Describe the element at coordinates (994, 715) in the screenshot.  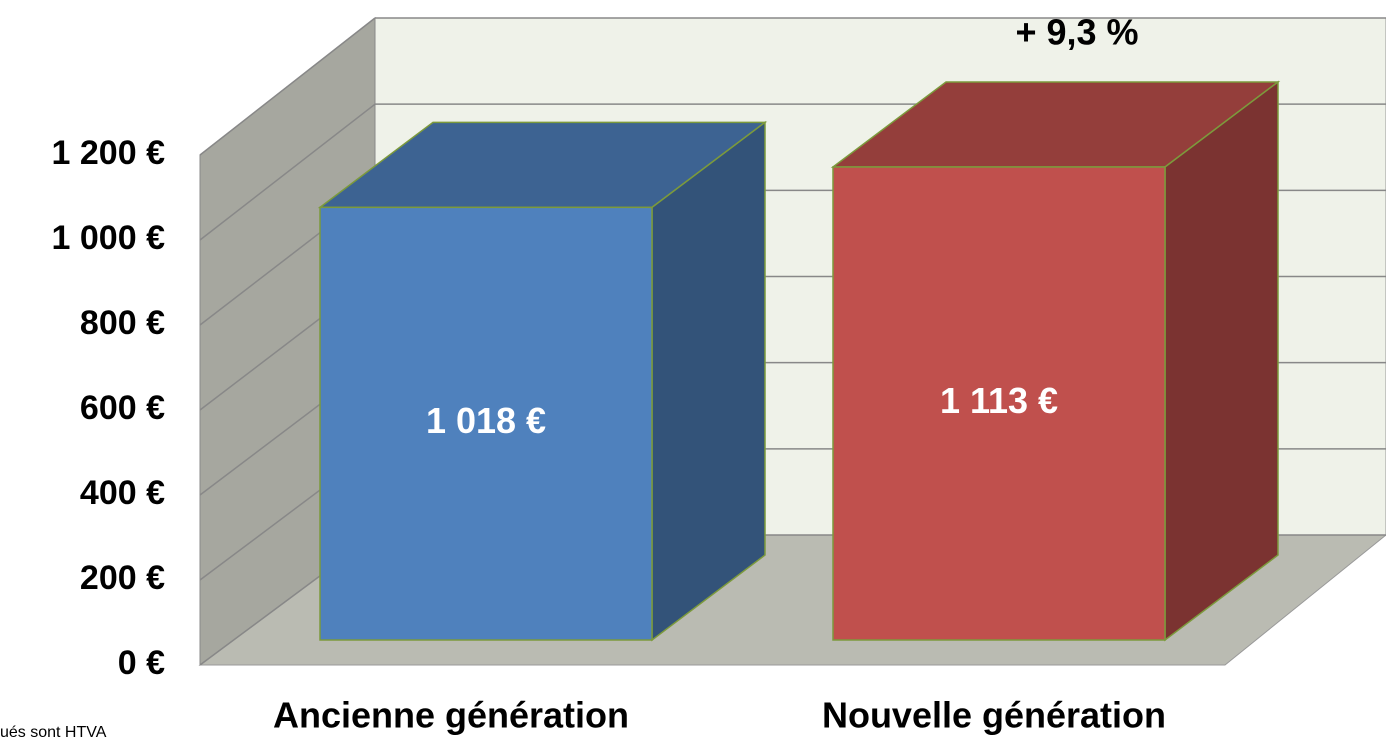
I see `x-tick-label: Nouvelle génération` at that location.